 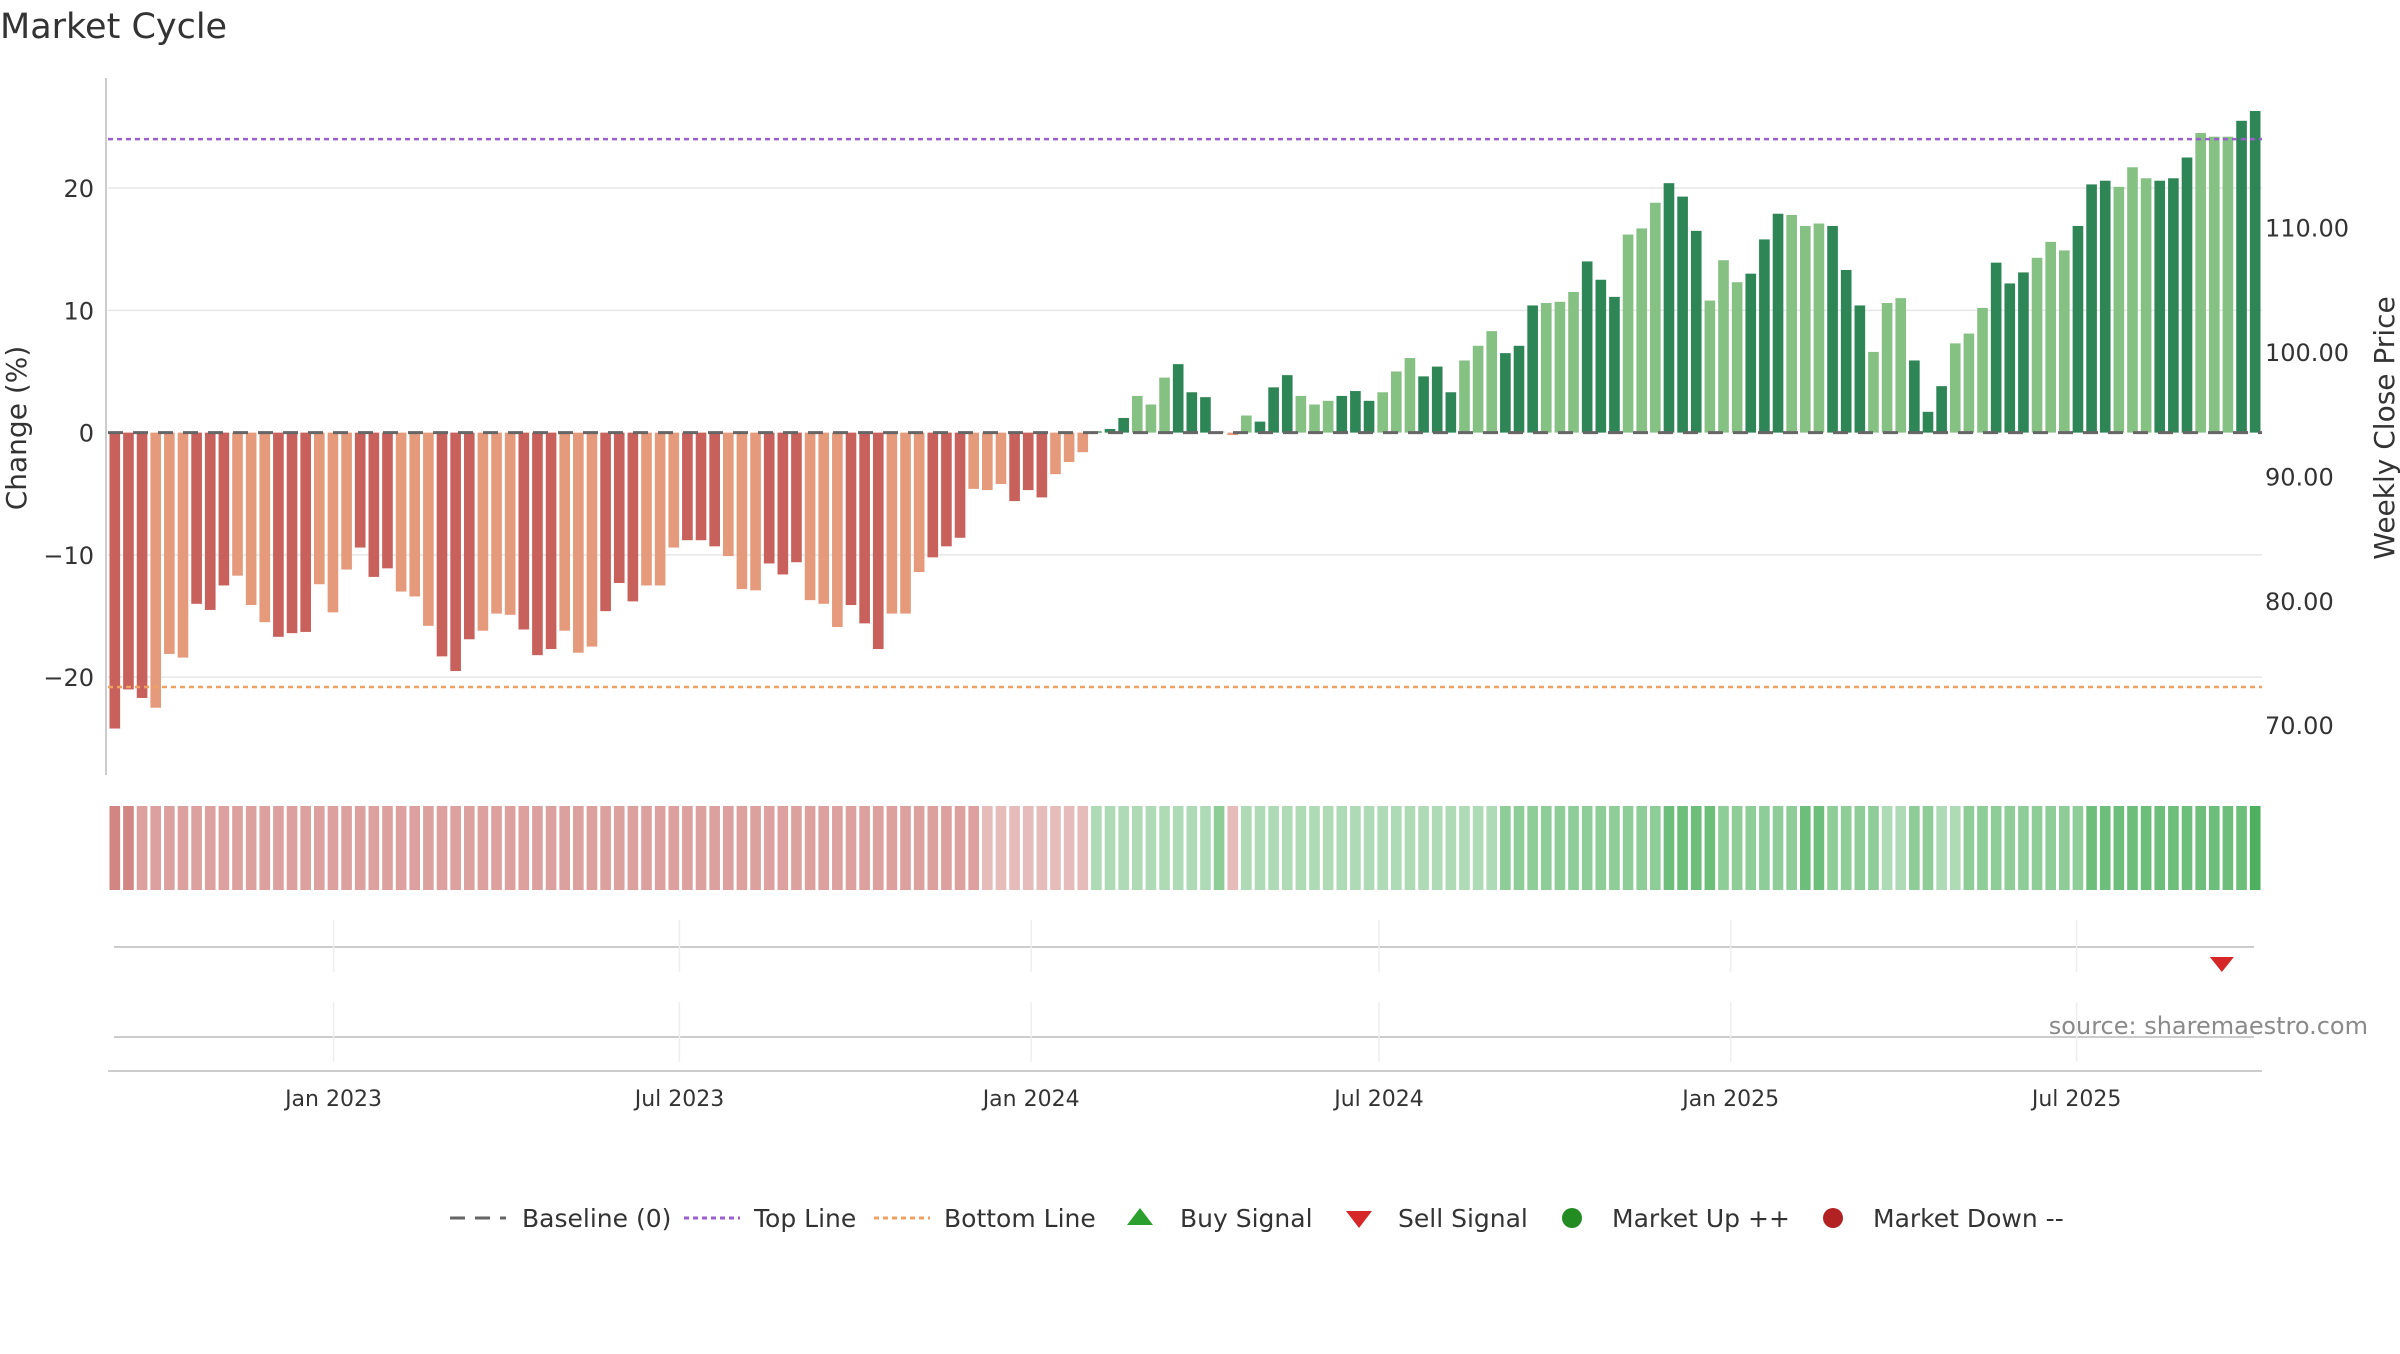 What do you see at coordinates (1378, 1099) in the screenshot?
I see `x-tick-label-3: Jul 2024` at bounding box center [1378, 1099].